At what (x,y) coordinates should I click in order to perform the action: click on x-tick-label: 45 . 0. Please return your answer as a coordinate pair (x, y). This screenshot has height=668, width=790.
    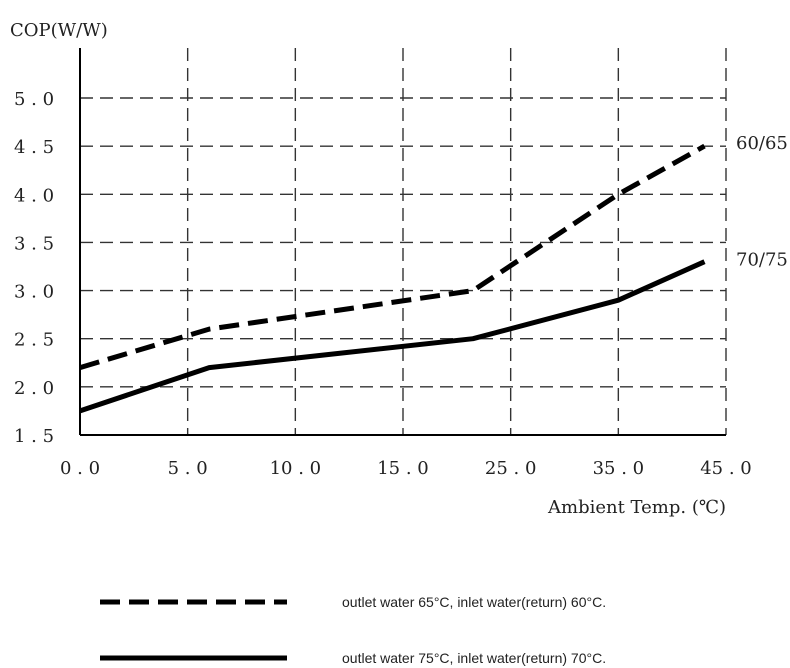
    Looking at the image, I should click on (726, 468).